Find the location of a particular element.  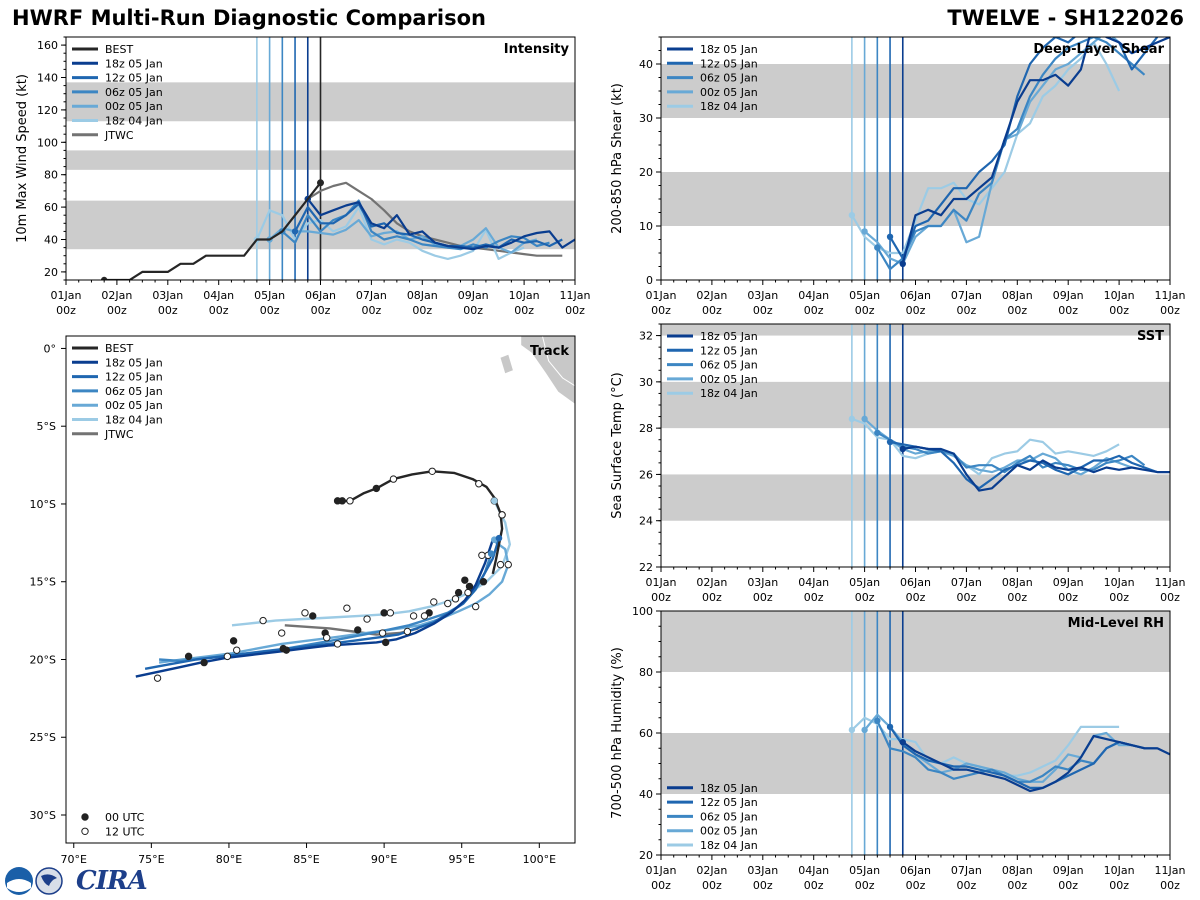

legend-label: 18z 04 Jan is located at coordinates (134, 420).